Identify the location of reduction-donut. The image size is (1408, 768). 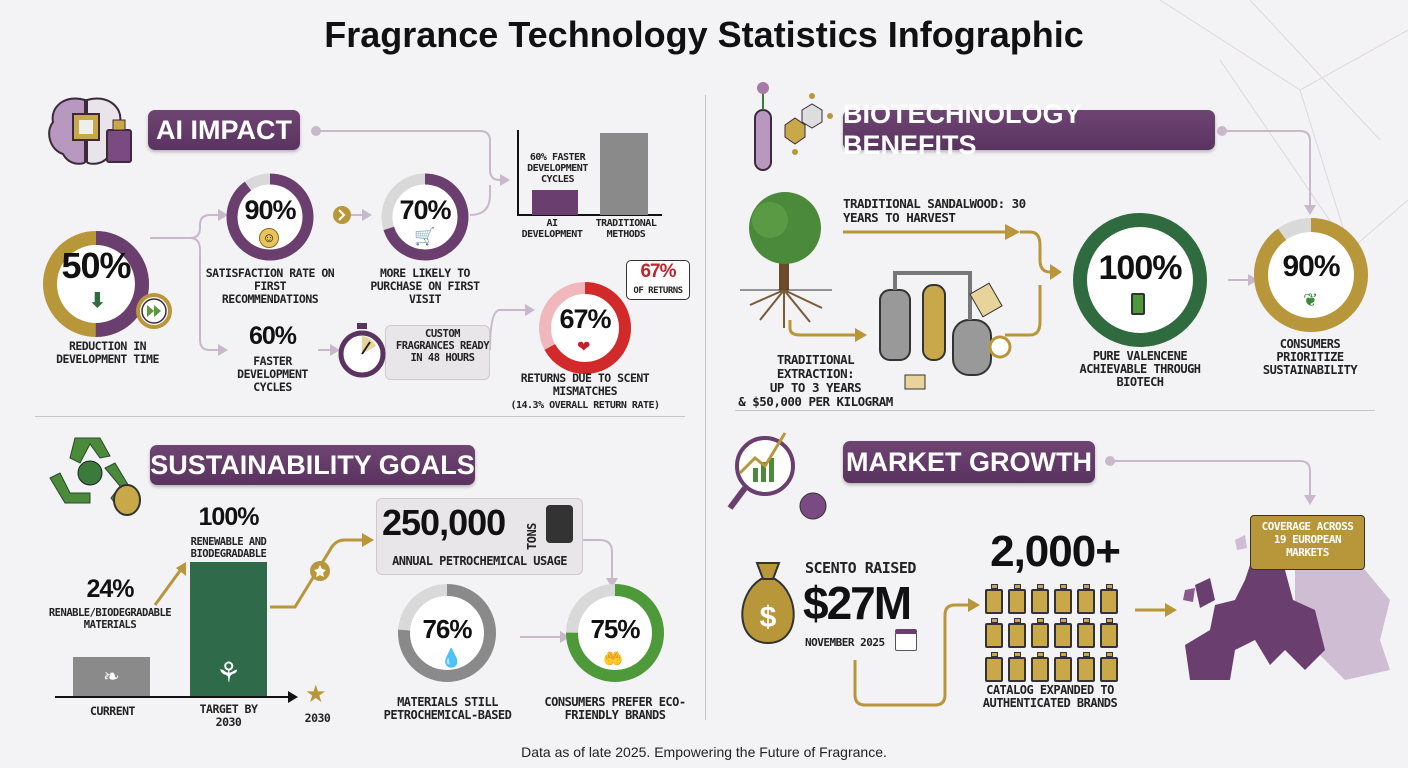
(96, 284).